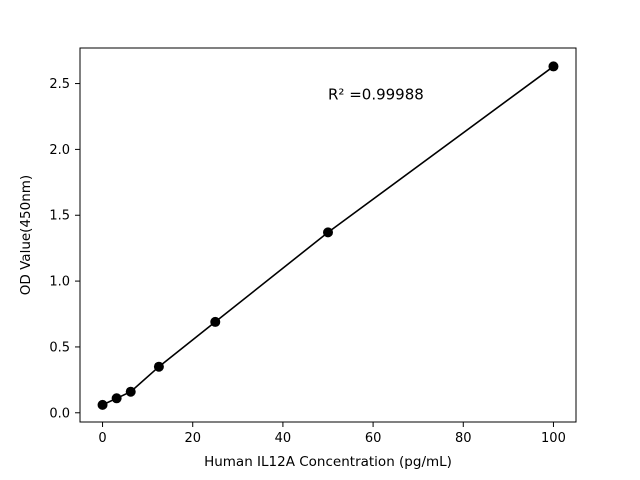  What do you see at coordinates (192, 438) in the screenshot?
I see `x-tick-label: 20` at bounding box center [192, 438].